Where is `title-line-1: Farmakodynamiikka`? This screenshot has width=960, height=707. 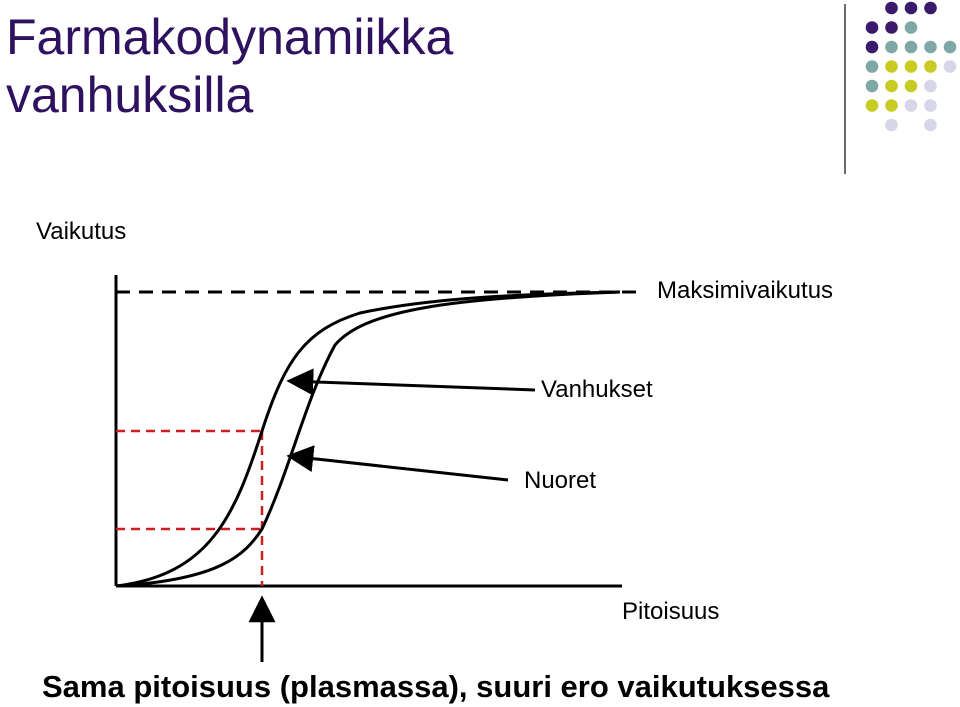
title-line-1: Farmakodynamiikka is located at coordinates (230, 37).